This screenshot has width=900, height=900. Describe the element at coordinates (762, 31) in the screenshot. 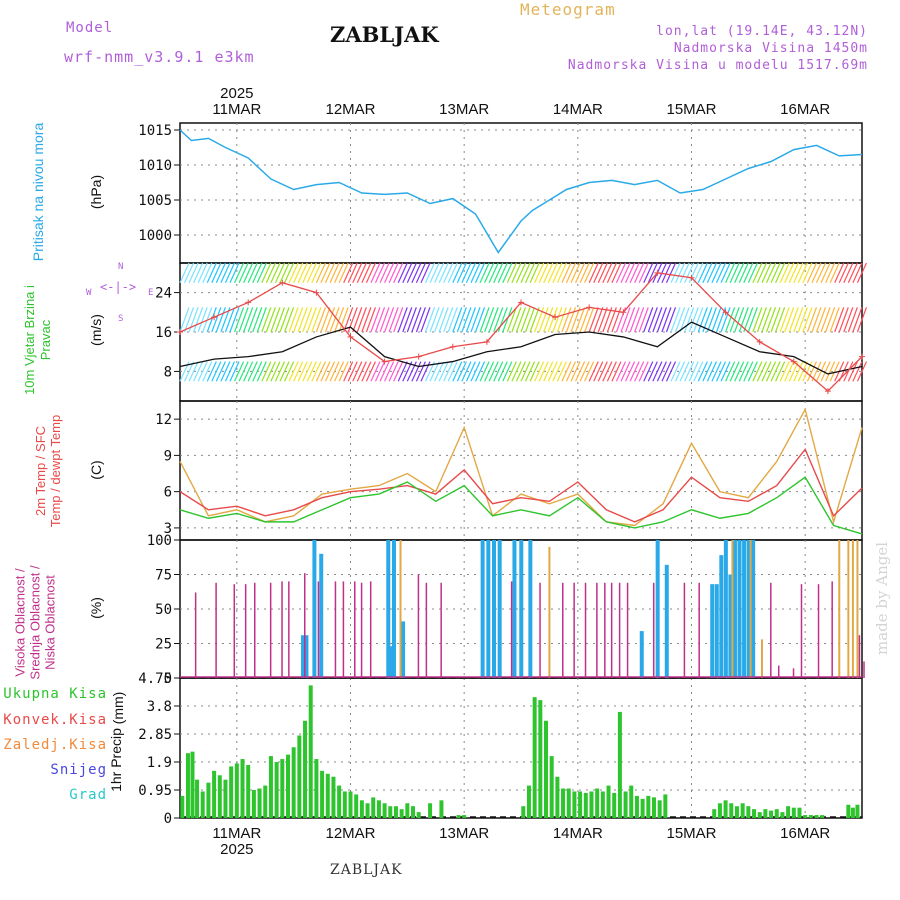

I see `coords-text: lon,lat (19.14E, 43.12N)` at that location.